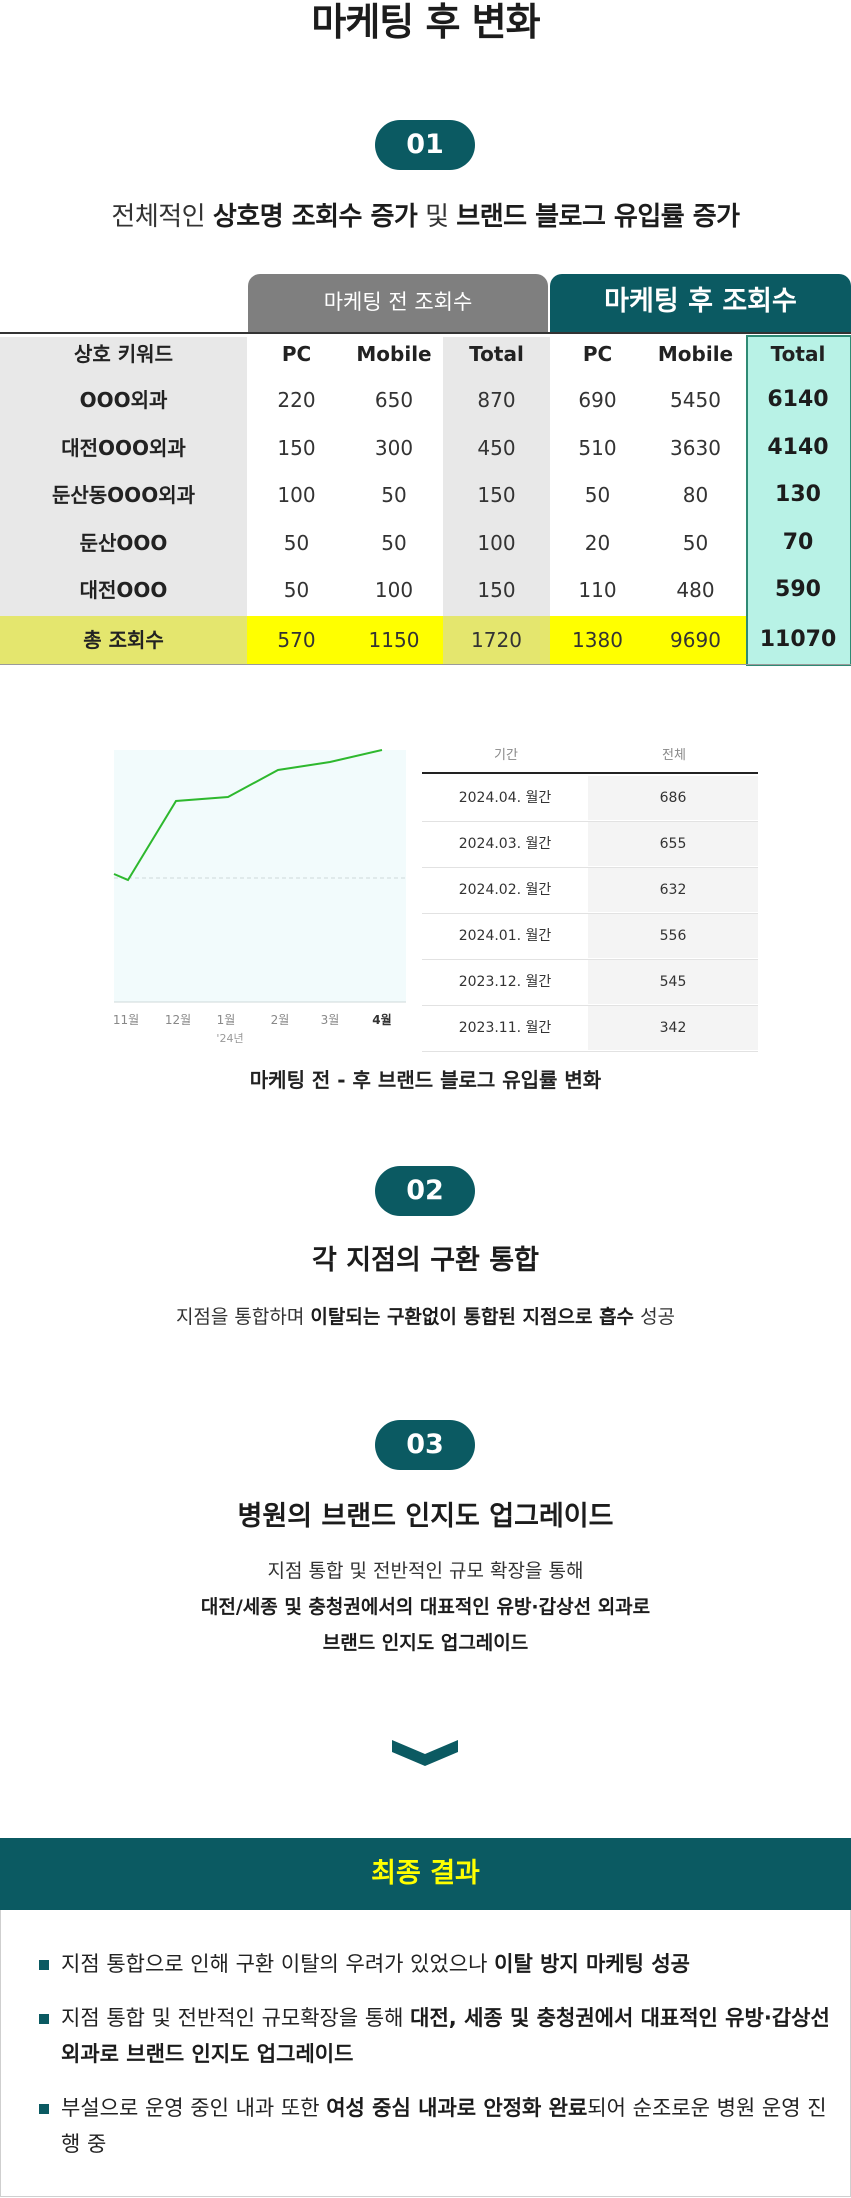  Describe the element at coordinates (126, 1020) in the screenshot. I see `x-tick-label: 11월` at that location.